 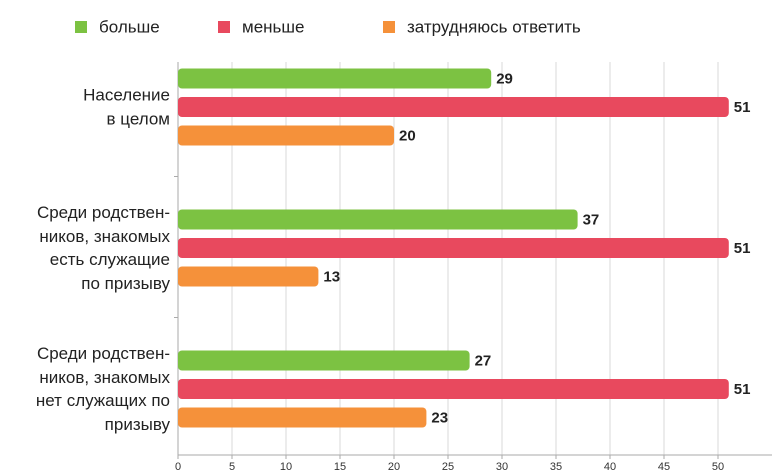 I want to click on value-label: 23, so click(x=439, y=417).